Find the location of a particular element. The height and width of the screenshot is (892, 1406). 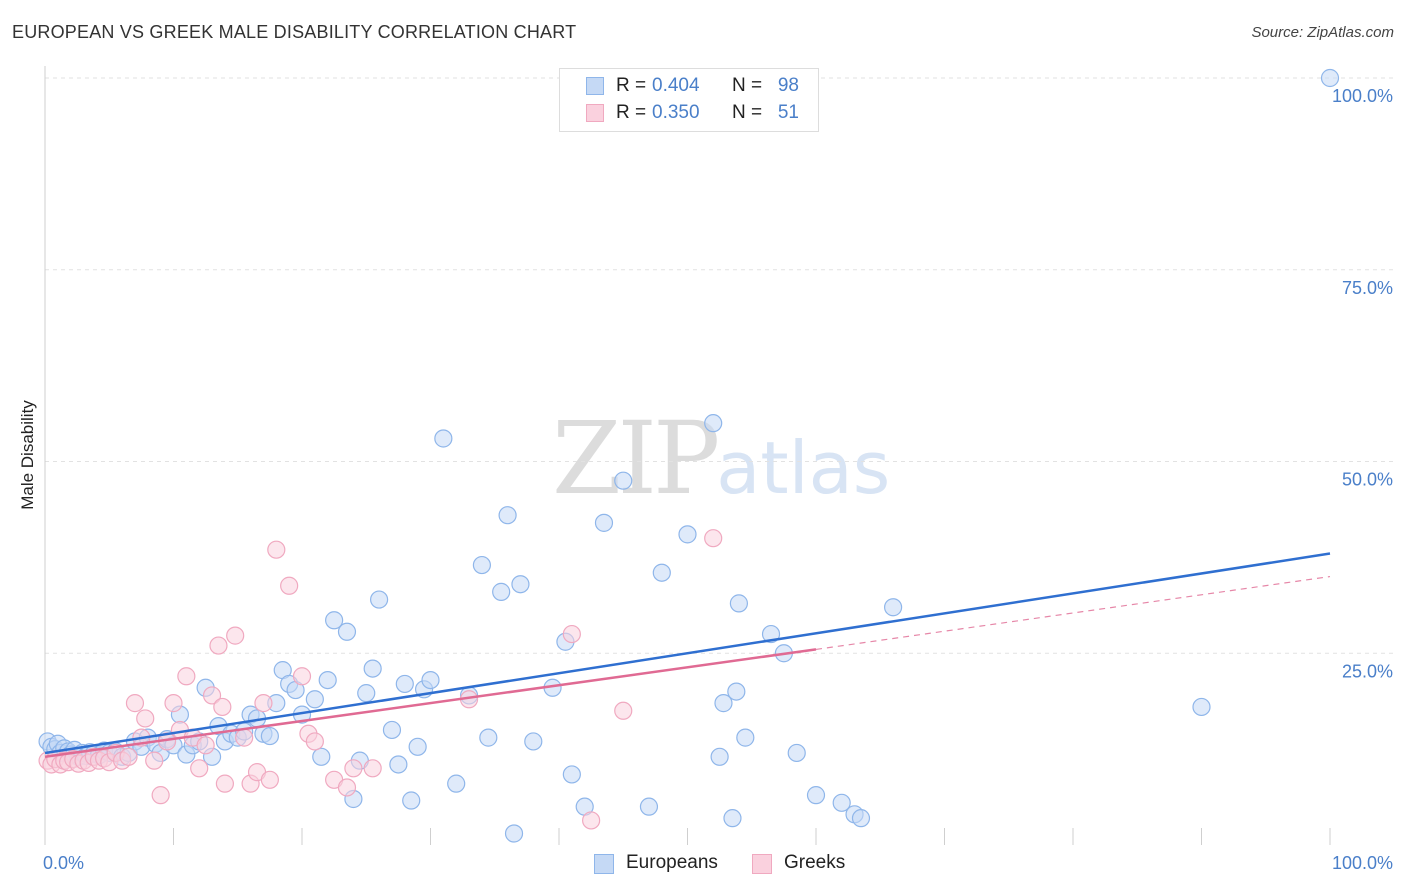

watermark: ZIPatlas is located at coordinates (721, 458).